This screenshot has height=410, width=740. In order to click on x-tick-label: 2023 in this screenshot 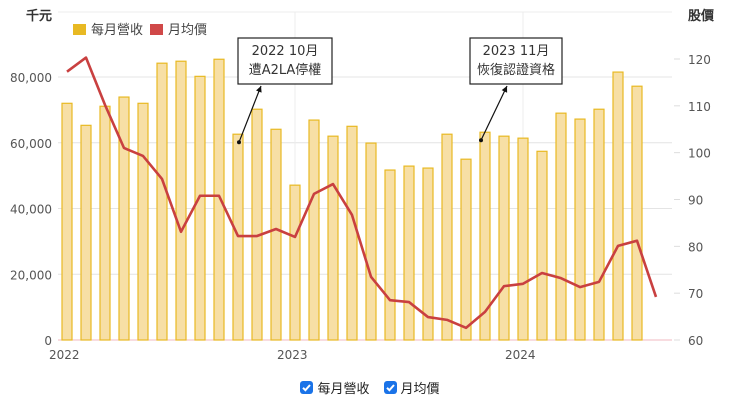, I will do `click(292, 355)`.